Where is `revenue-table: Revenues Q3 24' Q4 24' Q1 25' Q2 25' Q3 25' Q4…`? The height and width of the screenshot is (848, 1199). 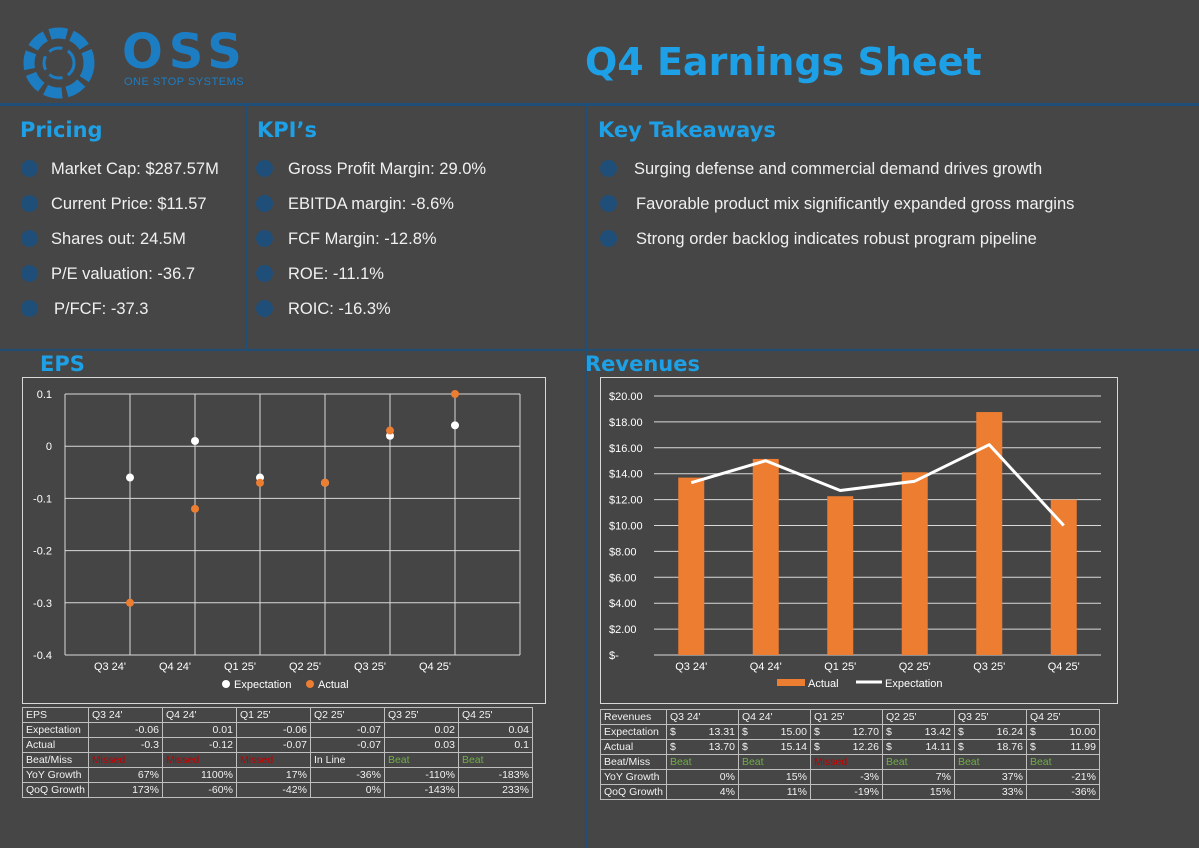
revenue-table: Revenues Q3 24' Q4 24' Q1 25' Q2 25' Q3 25' Q4… is located at coordinates (850, 754).